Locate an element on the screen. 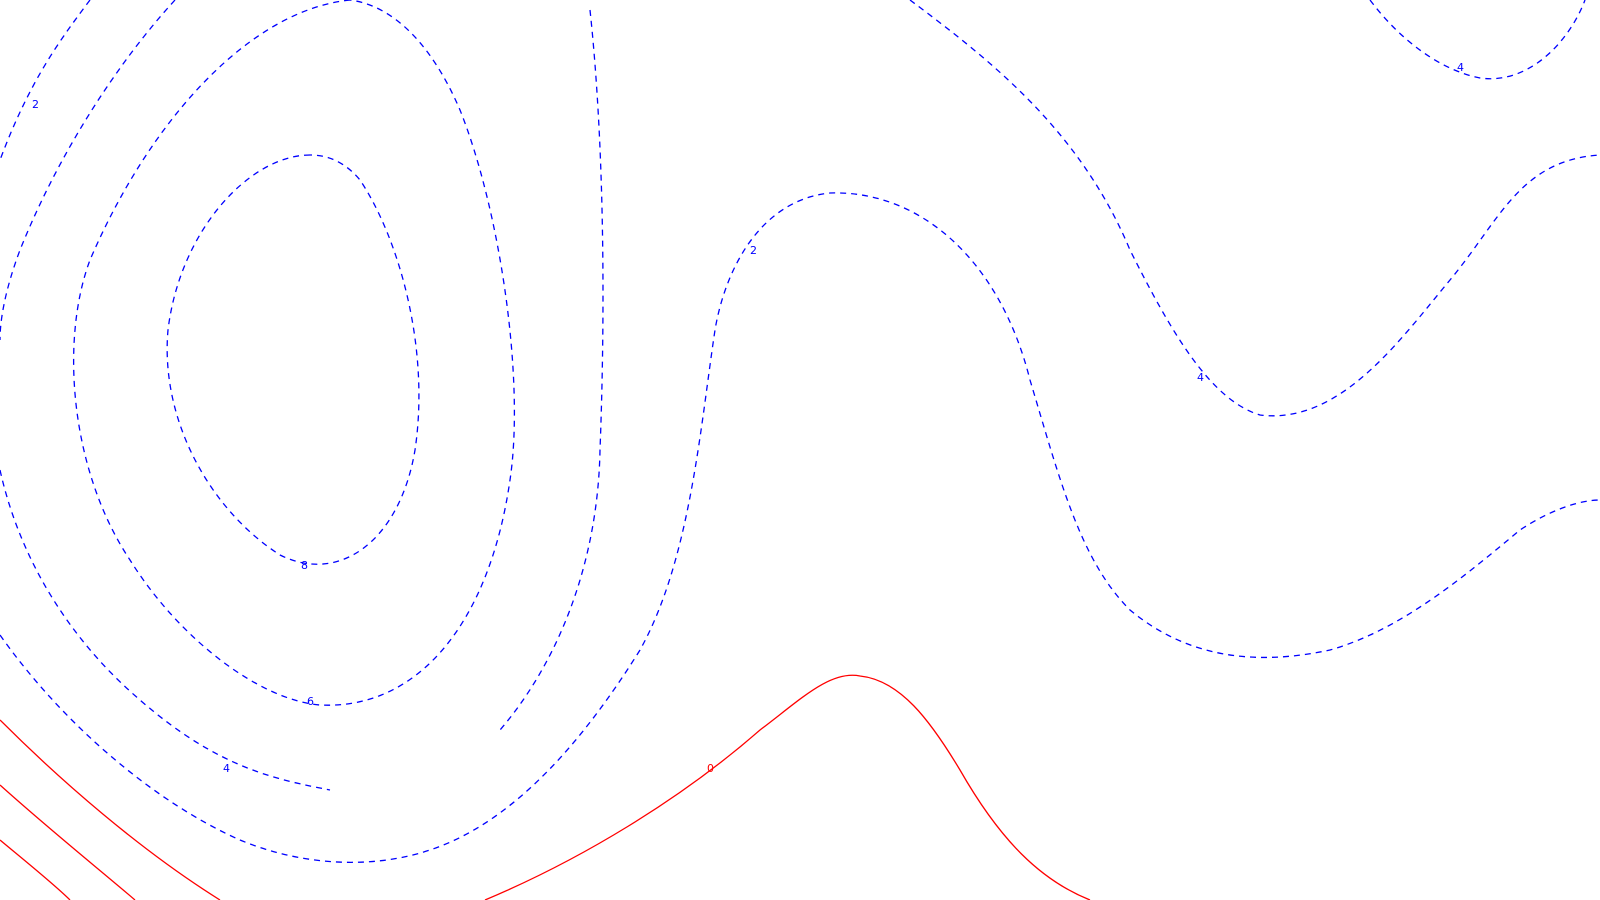 The width and height of the screenshot is (1600, 900). contour-line-2-left-lower is located at coordinates (165, 630).